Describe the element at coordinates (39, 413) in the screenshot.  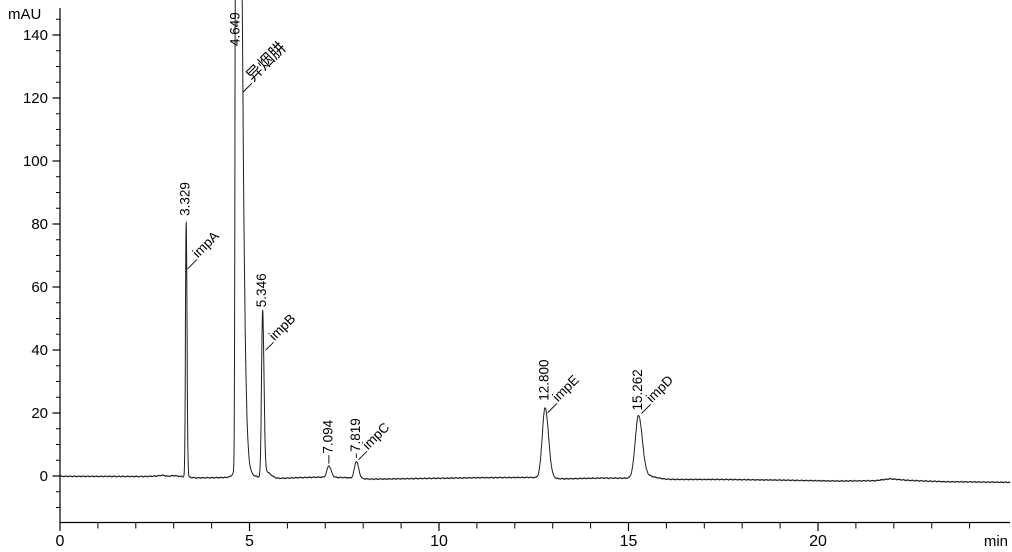
I see `y-tick-label: 20` at that location.